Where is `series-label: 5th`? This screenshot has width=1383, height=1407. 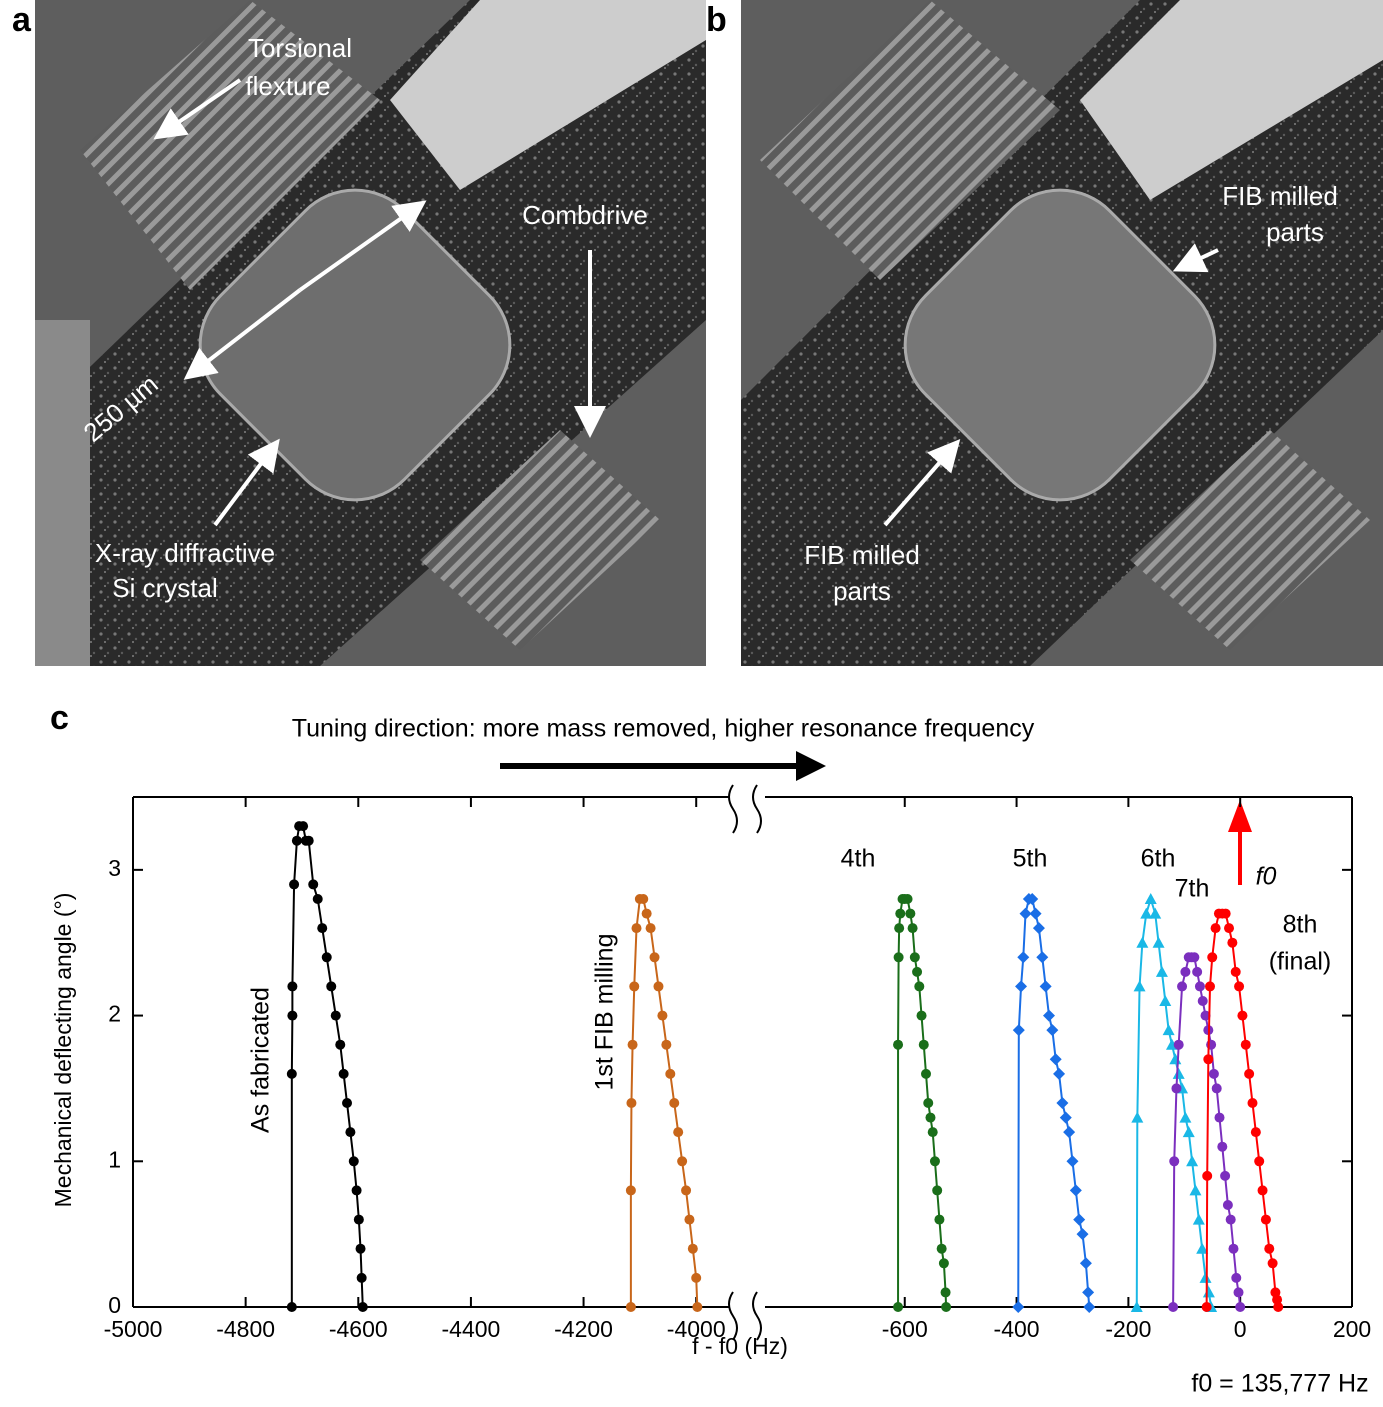 series-label: 5th is located at coordinates (1030, 859).